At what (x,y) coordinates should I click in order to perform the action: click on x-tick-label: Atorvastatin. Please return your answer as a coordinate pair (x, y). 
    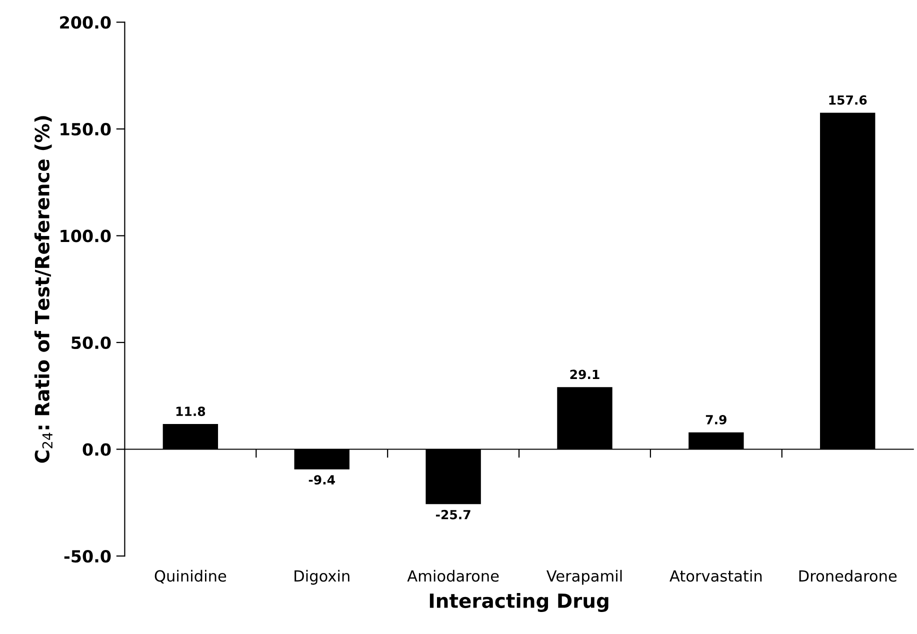
    Looking at the image, I should click on (716, 576).